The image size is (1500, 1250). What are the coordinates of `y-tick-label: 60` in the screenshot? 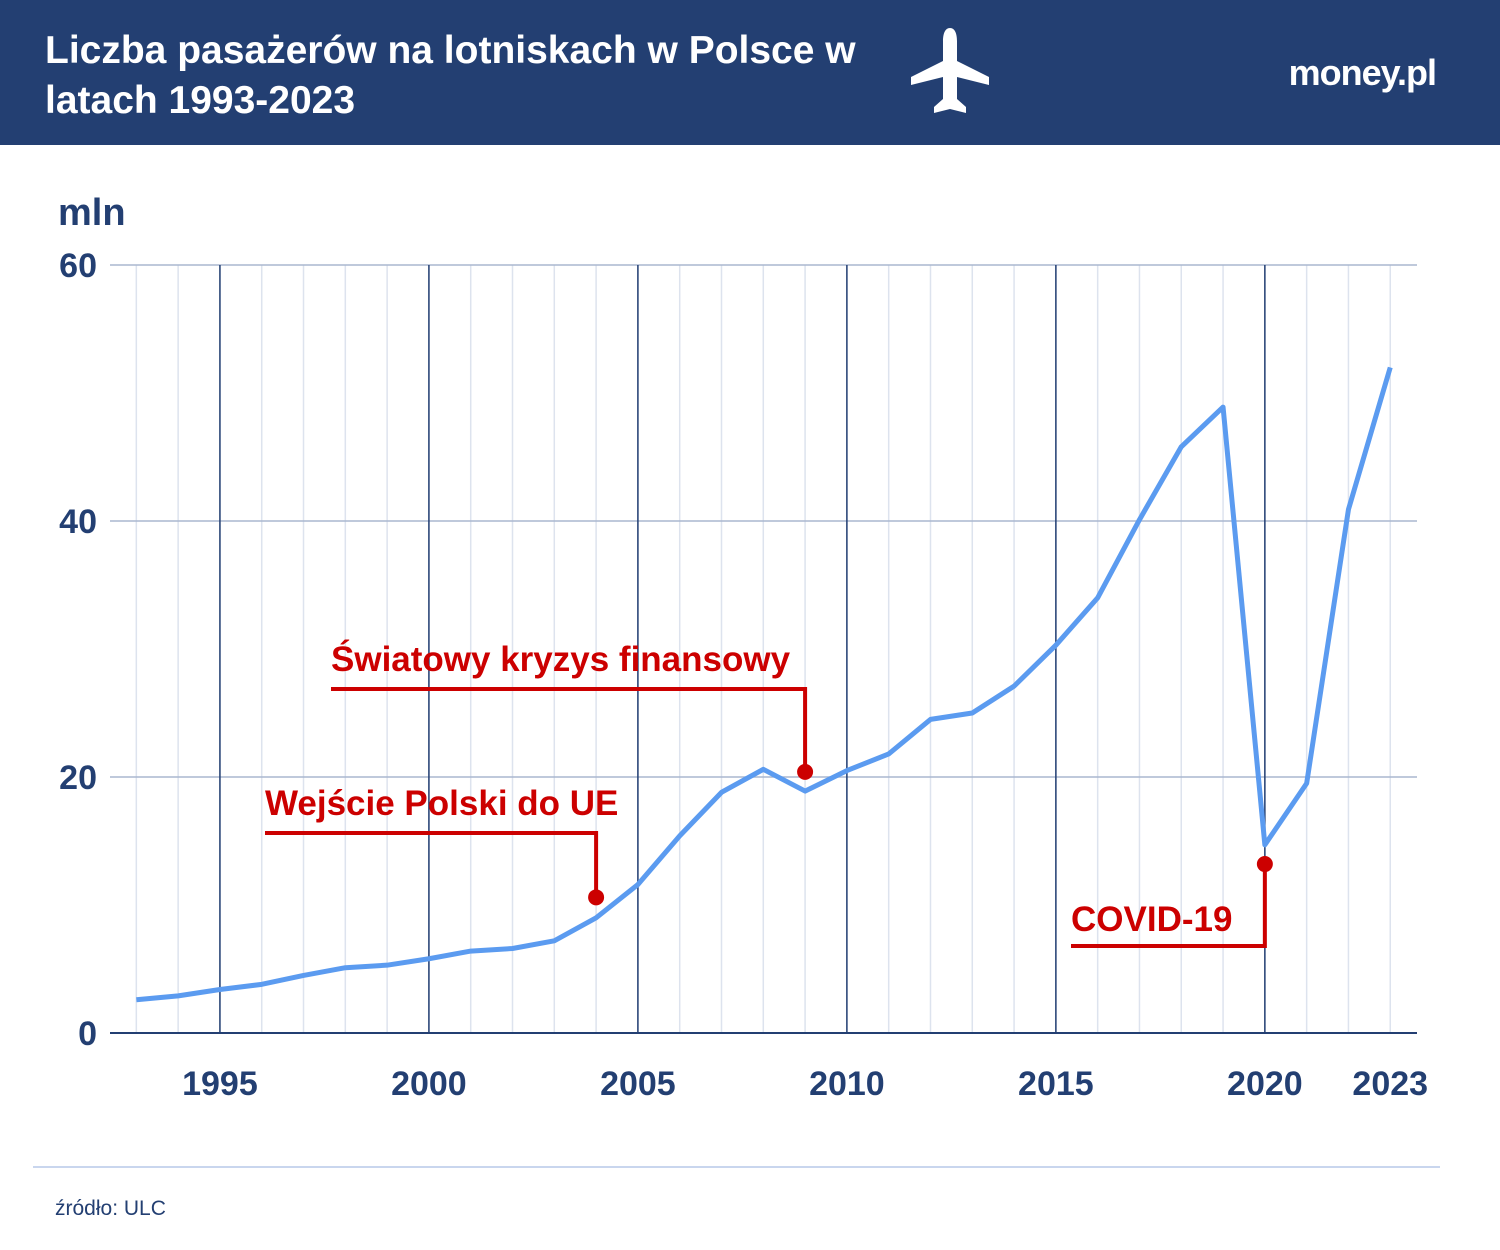 It's located at (78, 266).